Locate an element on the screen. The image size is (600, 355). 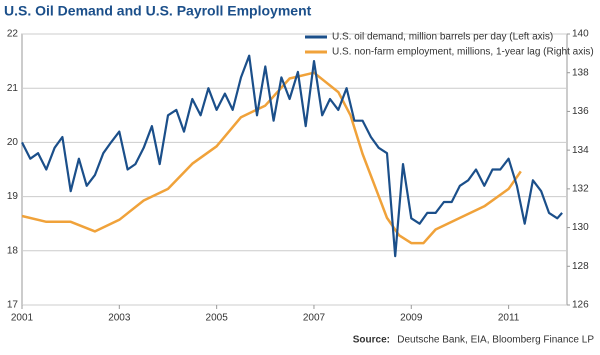
x-tick-label: 2005 is located at coordinates (217, 318).